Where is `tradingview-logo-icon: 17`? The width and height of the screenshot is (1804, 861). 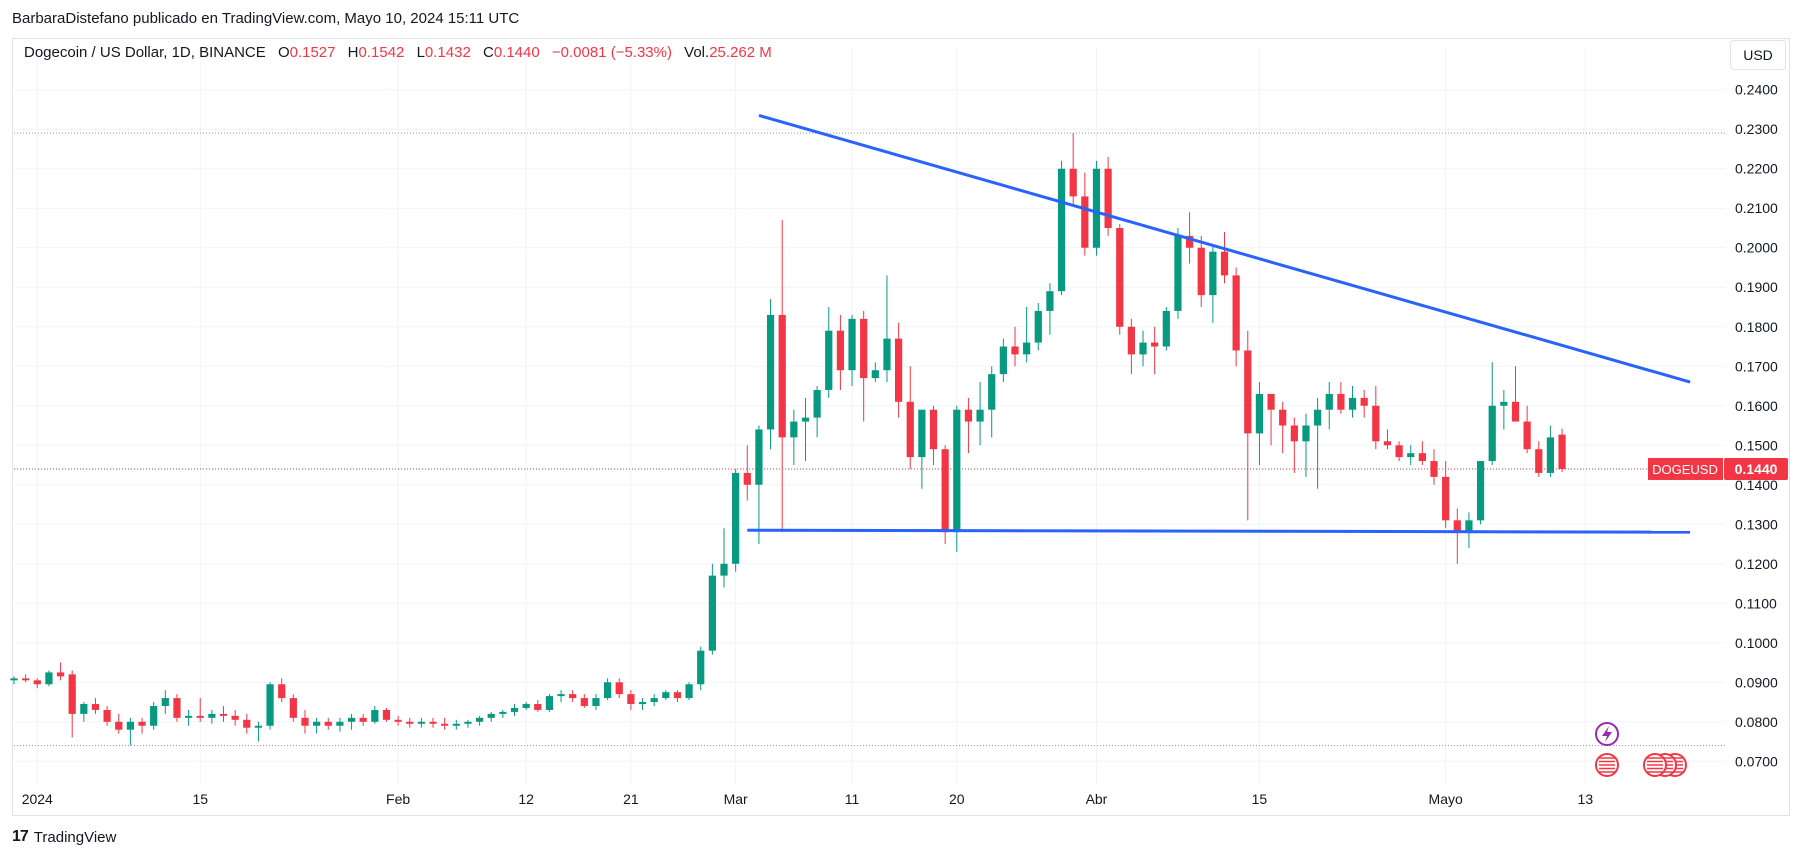 tradingview-logo-icon: 17 is located at coordinates (20, 836).